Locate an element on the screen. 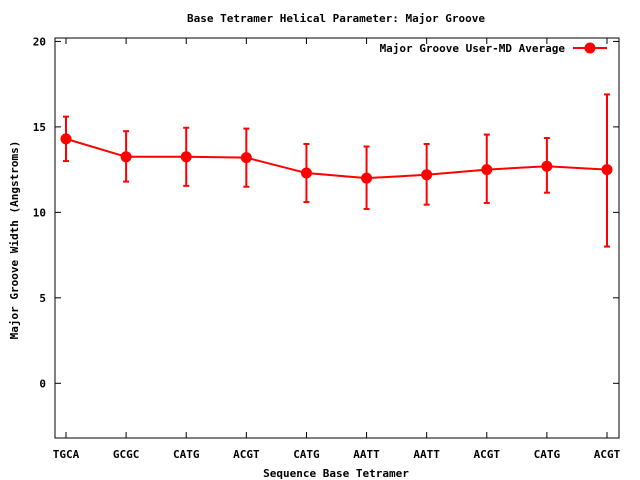 This screenshot has width=640, height=480. y-axis-label: Major Groove Width (Angstroms) is located at coordinates (14, 240).